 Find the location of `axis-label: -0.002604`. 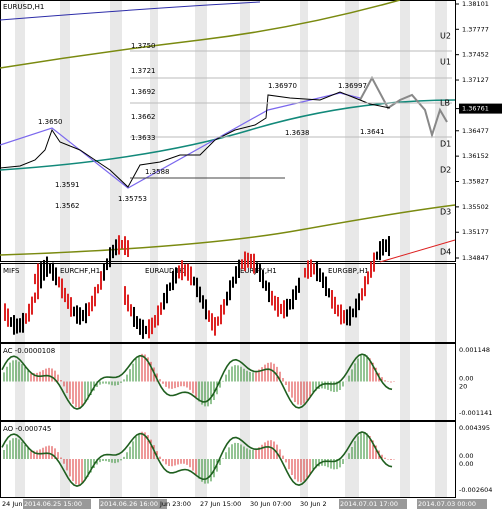

axis-label: -0.002604 is located at coordinates (475, 490).